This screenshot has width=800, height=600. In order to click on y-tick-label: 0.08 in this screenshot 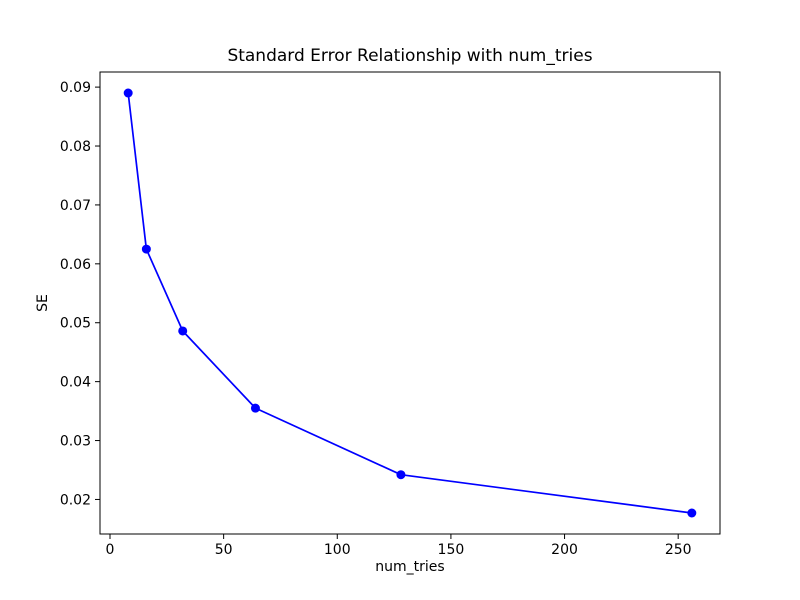, I will do `click(75, 147)`.